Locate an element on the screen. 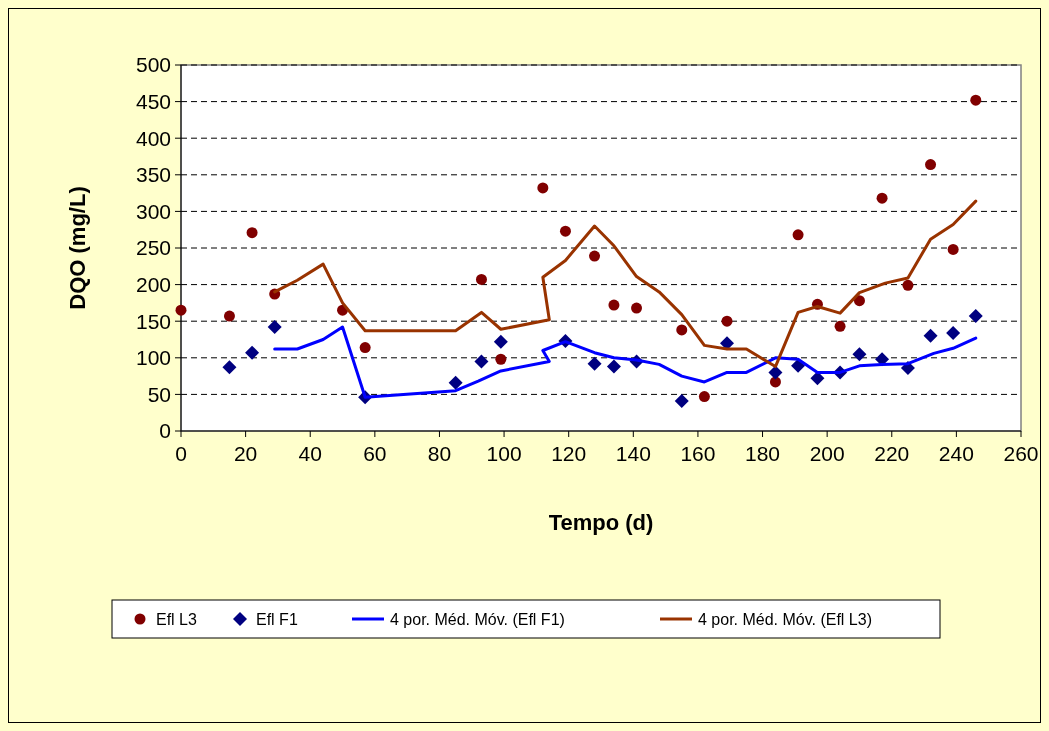  x-tick-label: 0 is located at coordinates (181, 453).